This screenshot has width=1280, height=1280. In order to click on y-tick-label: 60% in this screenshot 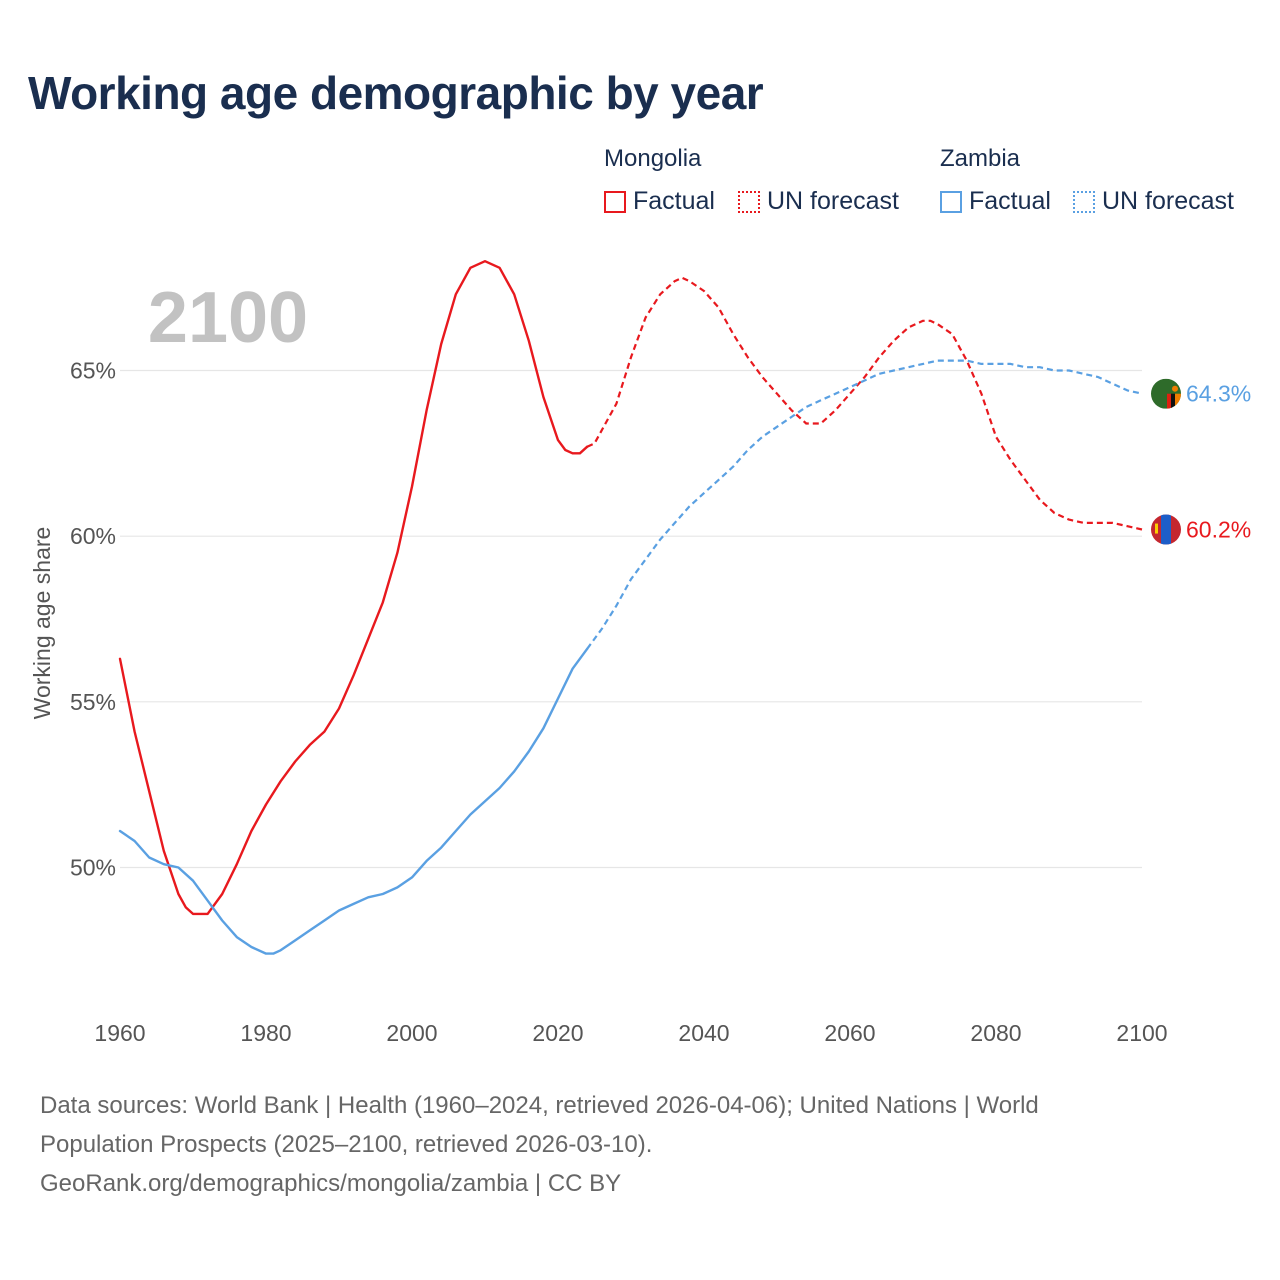, I will do `click(93, 536)`.